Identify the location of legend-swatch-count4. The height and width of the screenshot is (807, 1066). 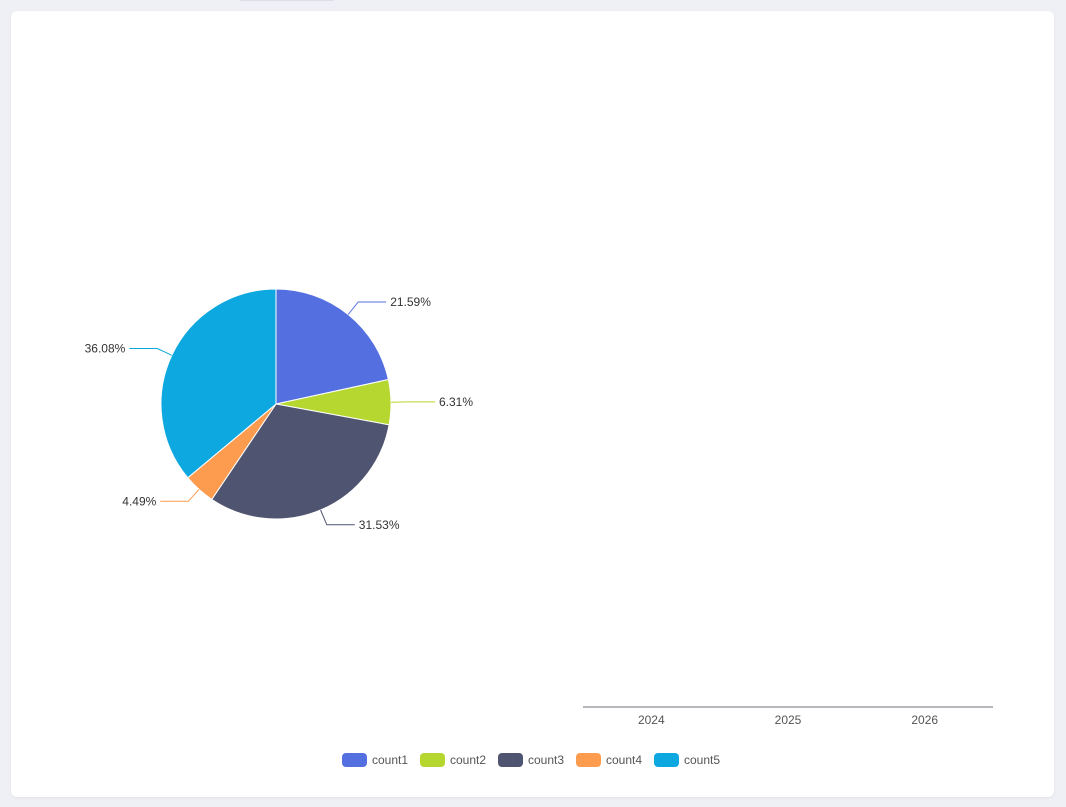
(588, 760).